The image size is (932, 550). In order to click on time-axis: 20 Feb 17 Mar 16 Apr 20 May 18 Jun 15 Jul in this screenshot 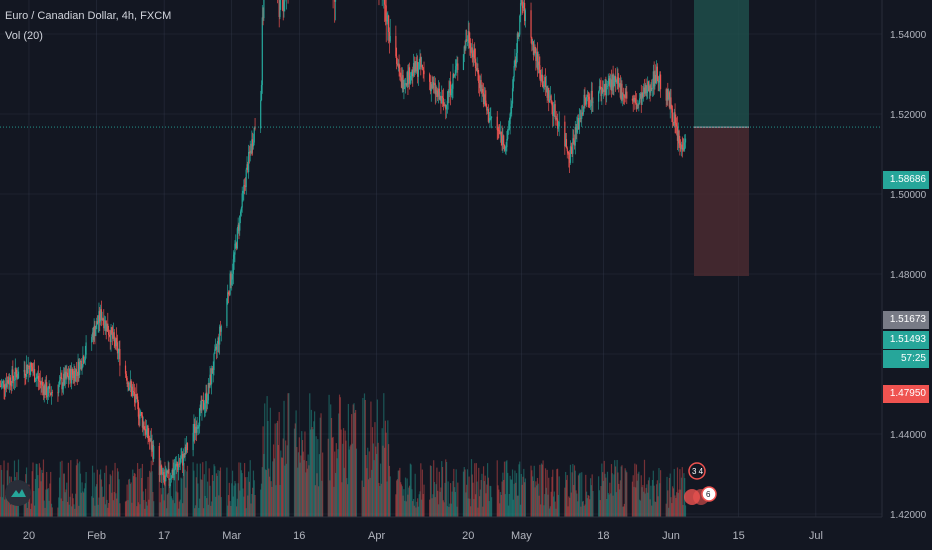, I will do `click(441, 529)`.